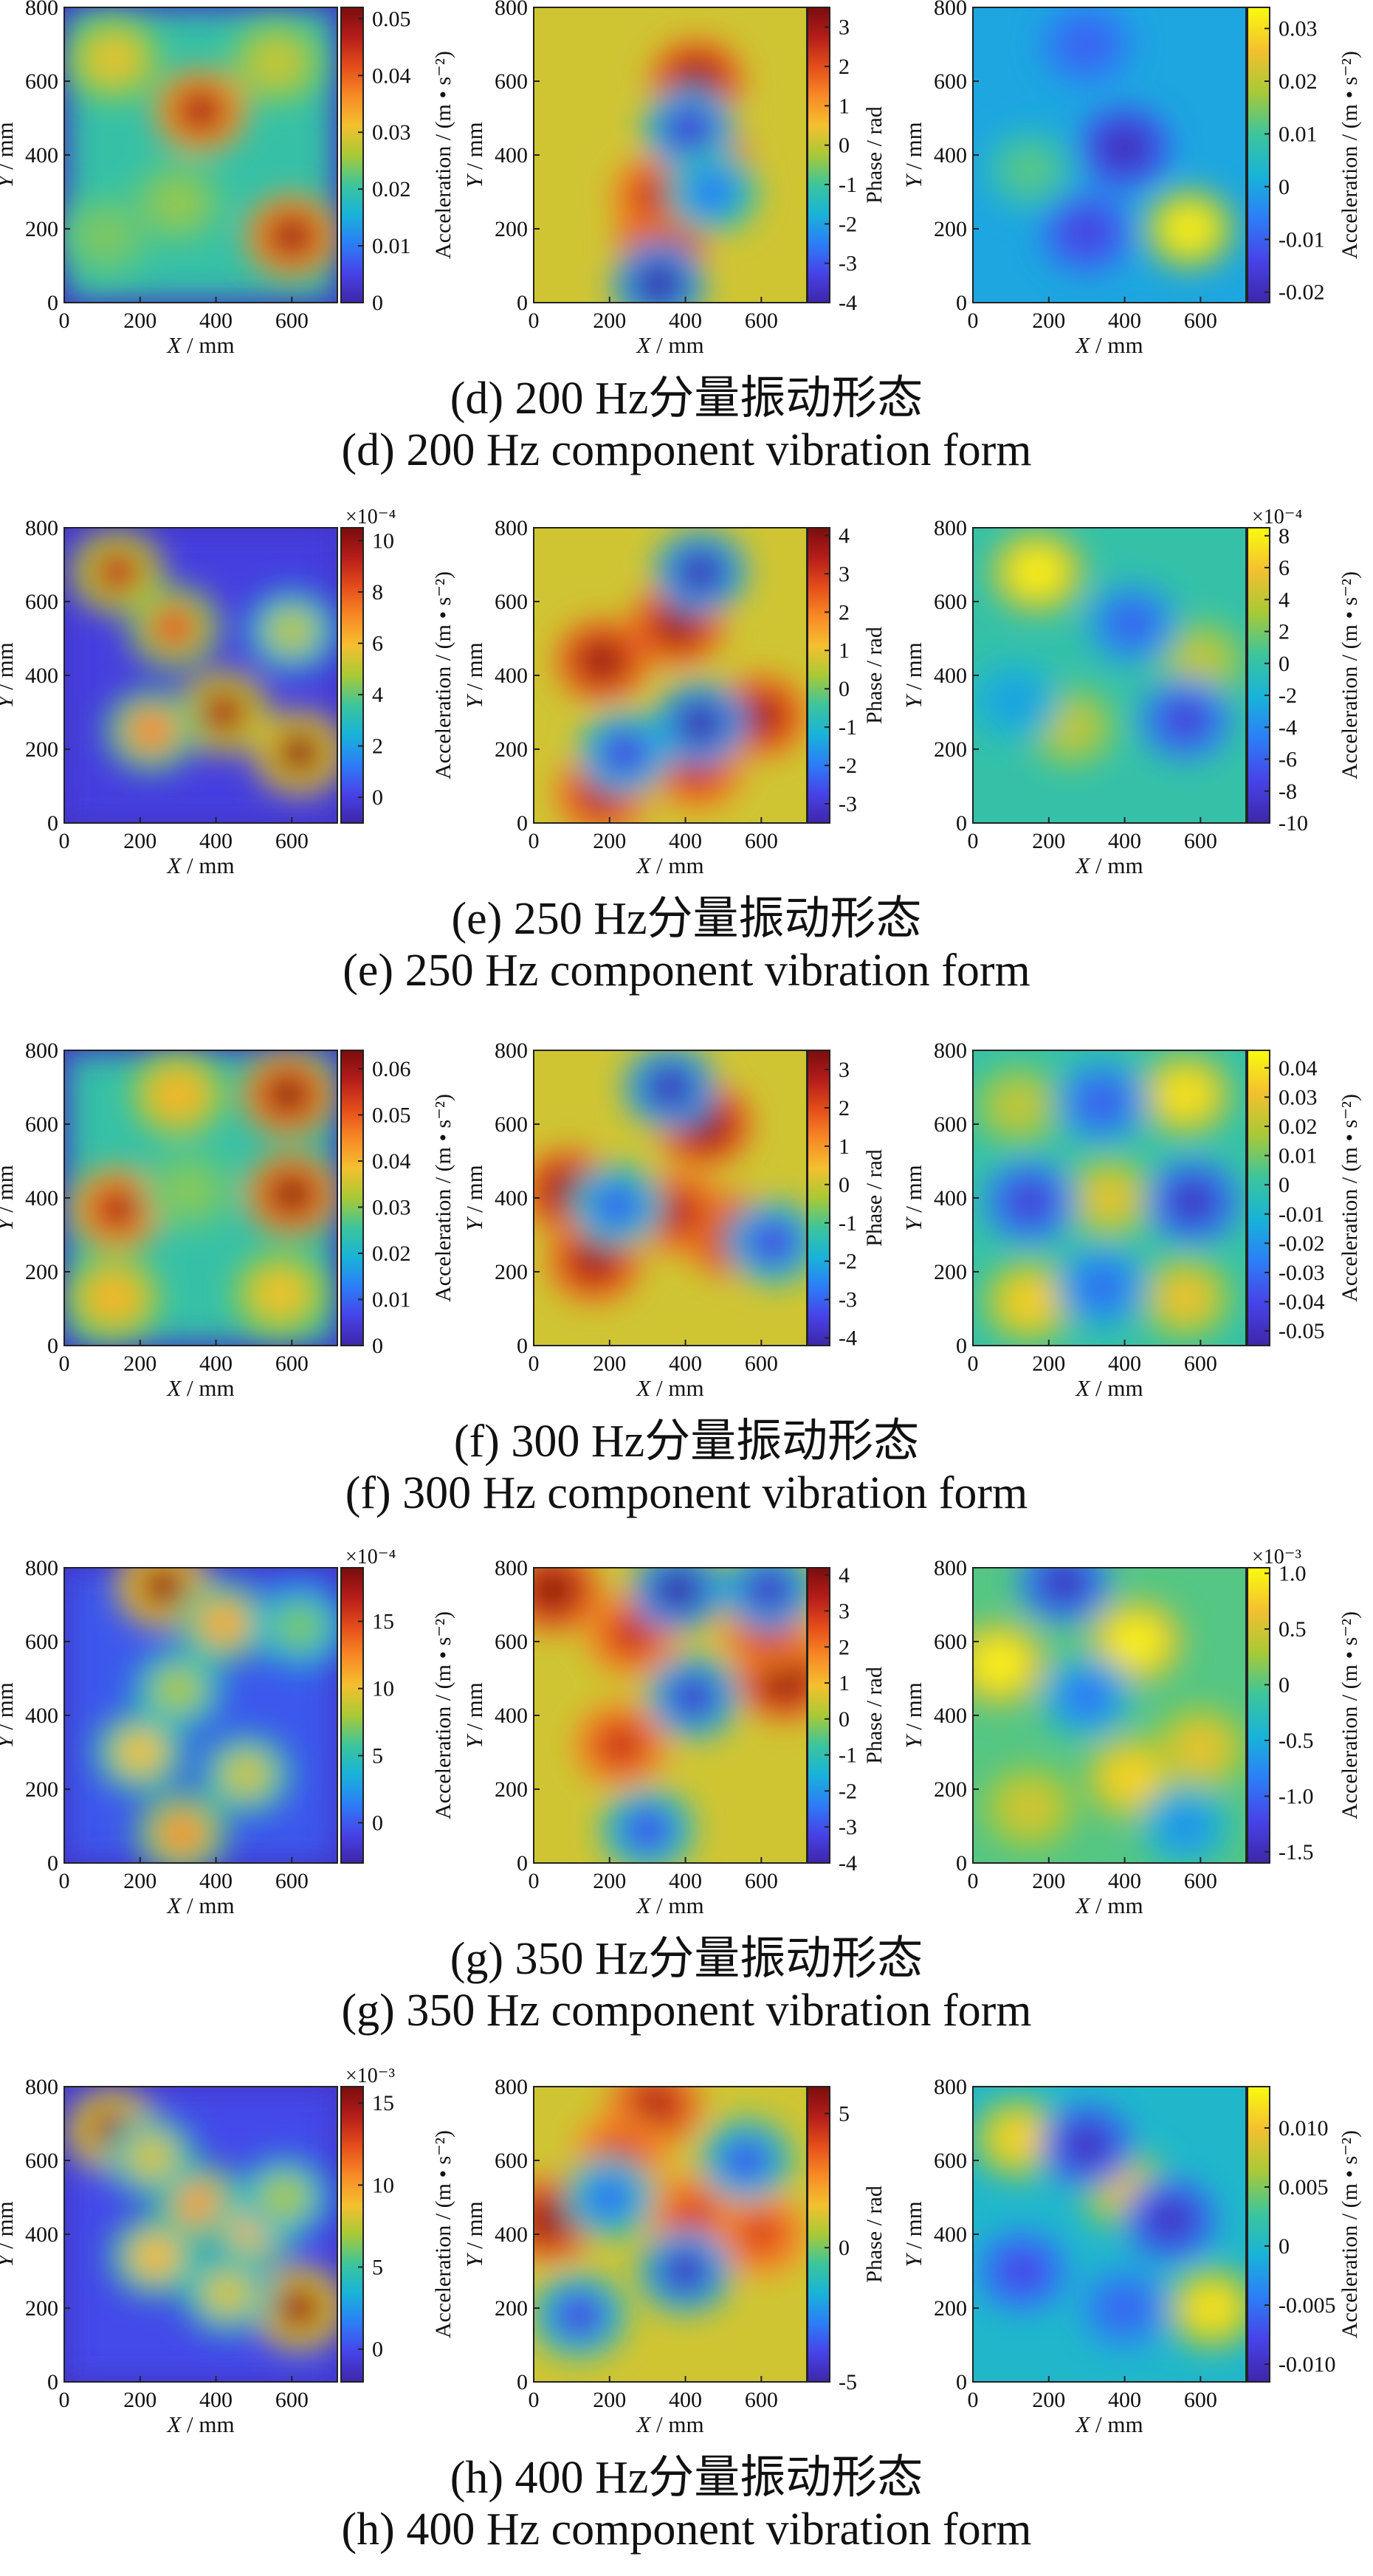 The width and height of the screenshot is (1373, 2576). I want to click on row-caption-chinese: (h) 400 Hz分量振动形态, so click(687, 2478).